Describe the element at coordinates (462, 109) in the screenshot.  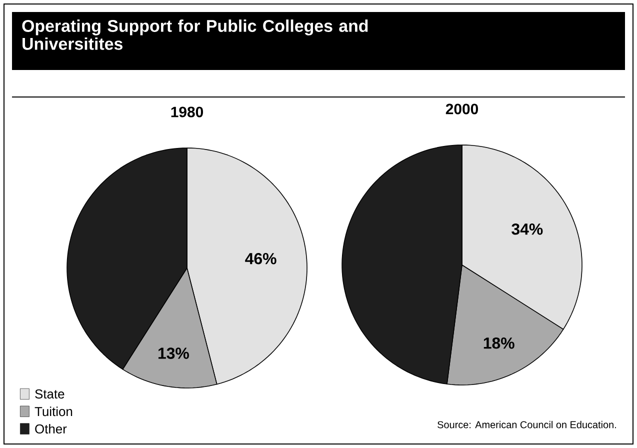
I see `chart-subtitle: 2000` at that location.